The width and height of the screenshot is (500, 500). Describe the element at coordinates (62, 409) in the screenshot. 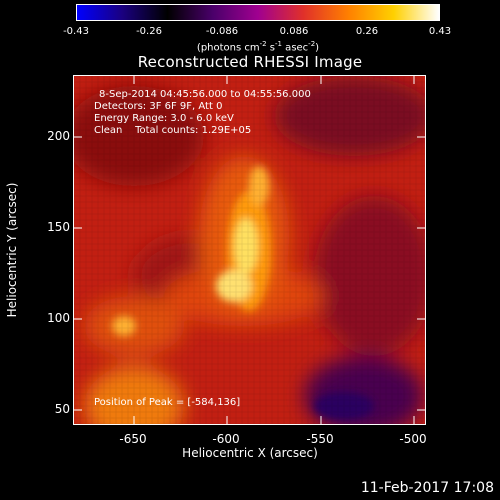

I see `y-tick-label: 50` at that location.